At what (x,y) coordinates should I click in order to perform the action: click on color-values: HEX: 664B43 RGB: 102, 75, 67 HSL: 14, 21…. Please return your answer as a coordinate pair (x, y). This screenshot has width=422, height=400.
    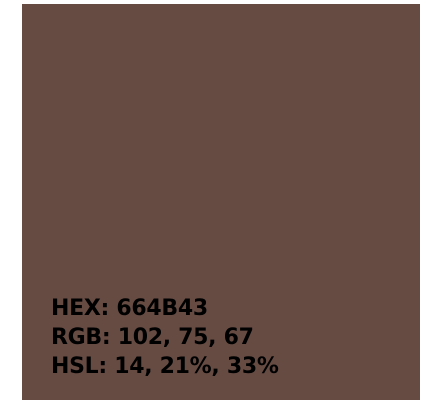
    Looking at the image, I should click on (165, 337).